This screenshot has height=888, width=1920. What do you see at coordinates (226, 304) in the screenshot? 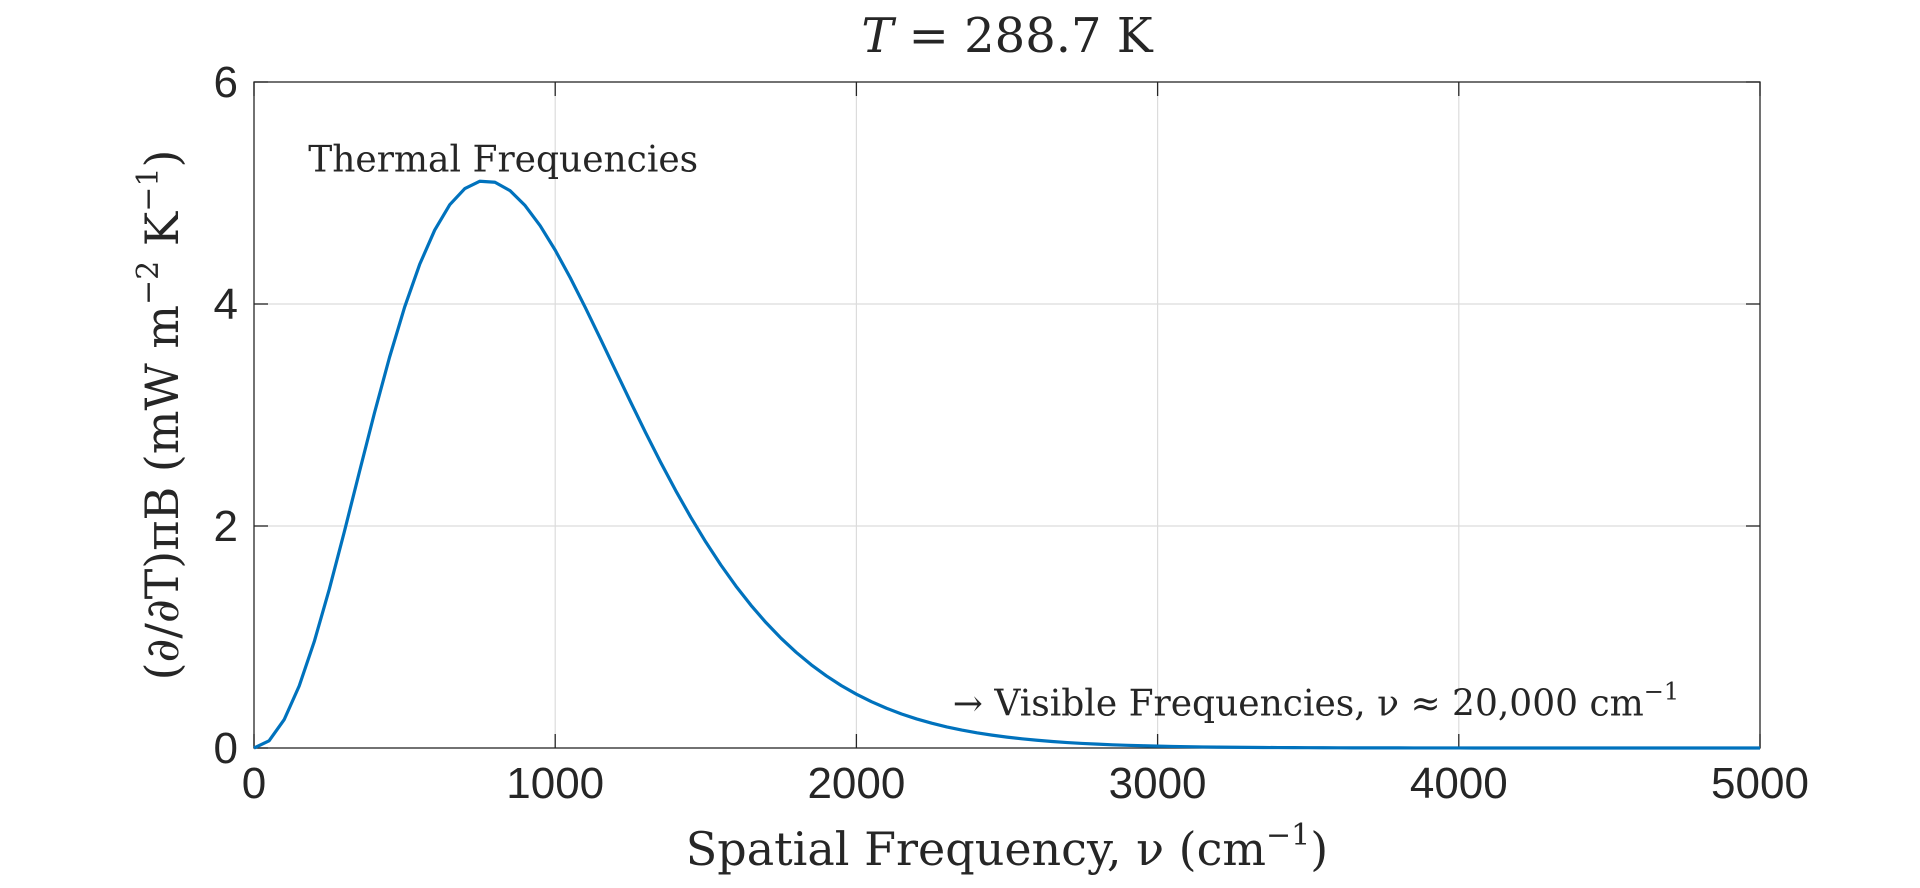
I see `y-tick-label: 4` at bounding box center [226, 304].